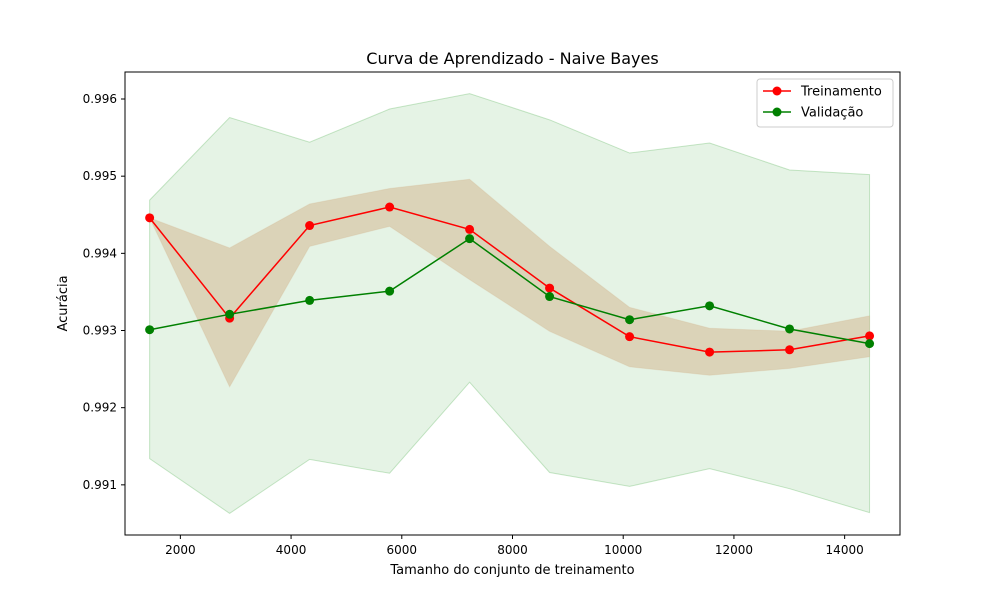 The image size is (1000, 600). I want to click on y-tick-label: 0.992, so click(100, 408).